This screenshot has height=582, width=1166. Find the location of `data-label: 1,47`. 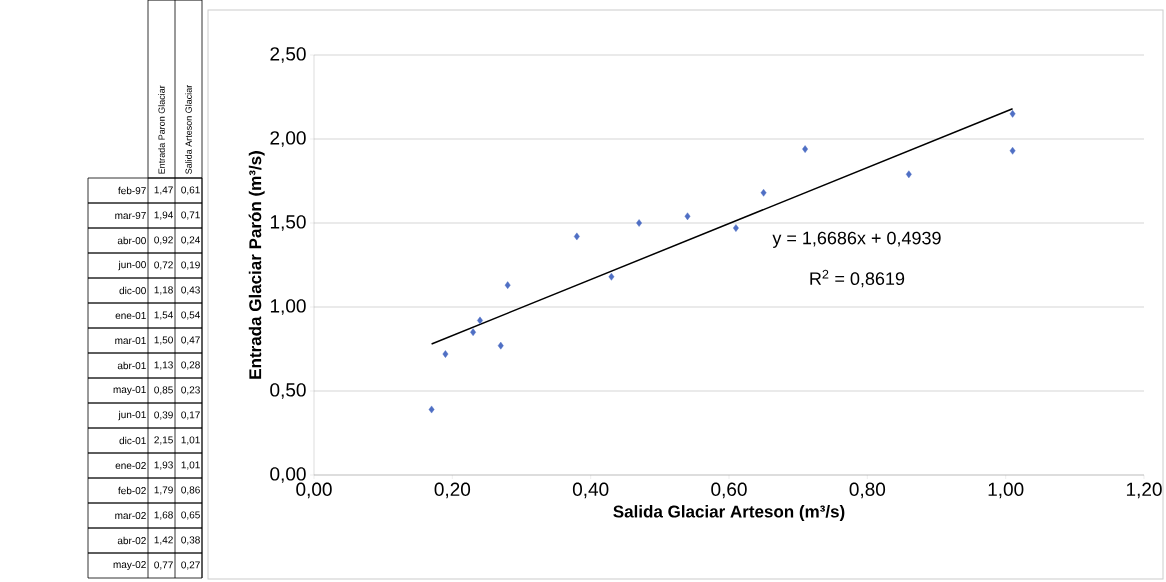

data-label: 1,47 is located at coordinates (163, 190).